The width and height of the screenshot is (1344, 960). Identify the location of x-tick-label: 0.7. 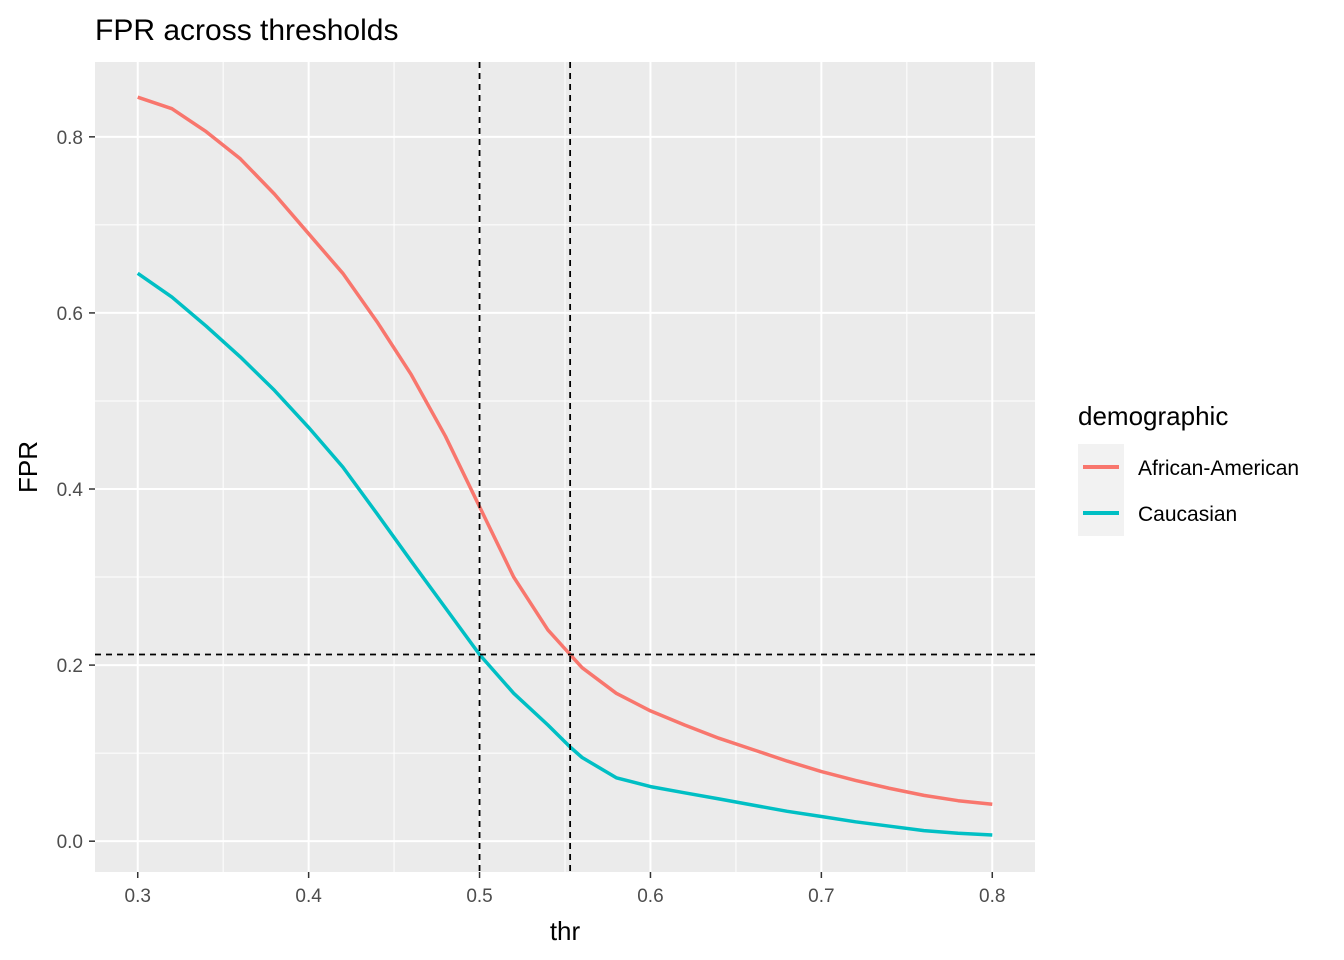
(821, 896).